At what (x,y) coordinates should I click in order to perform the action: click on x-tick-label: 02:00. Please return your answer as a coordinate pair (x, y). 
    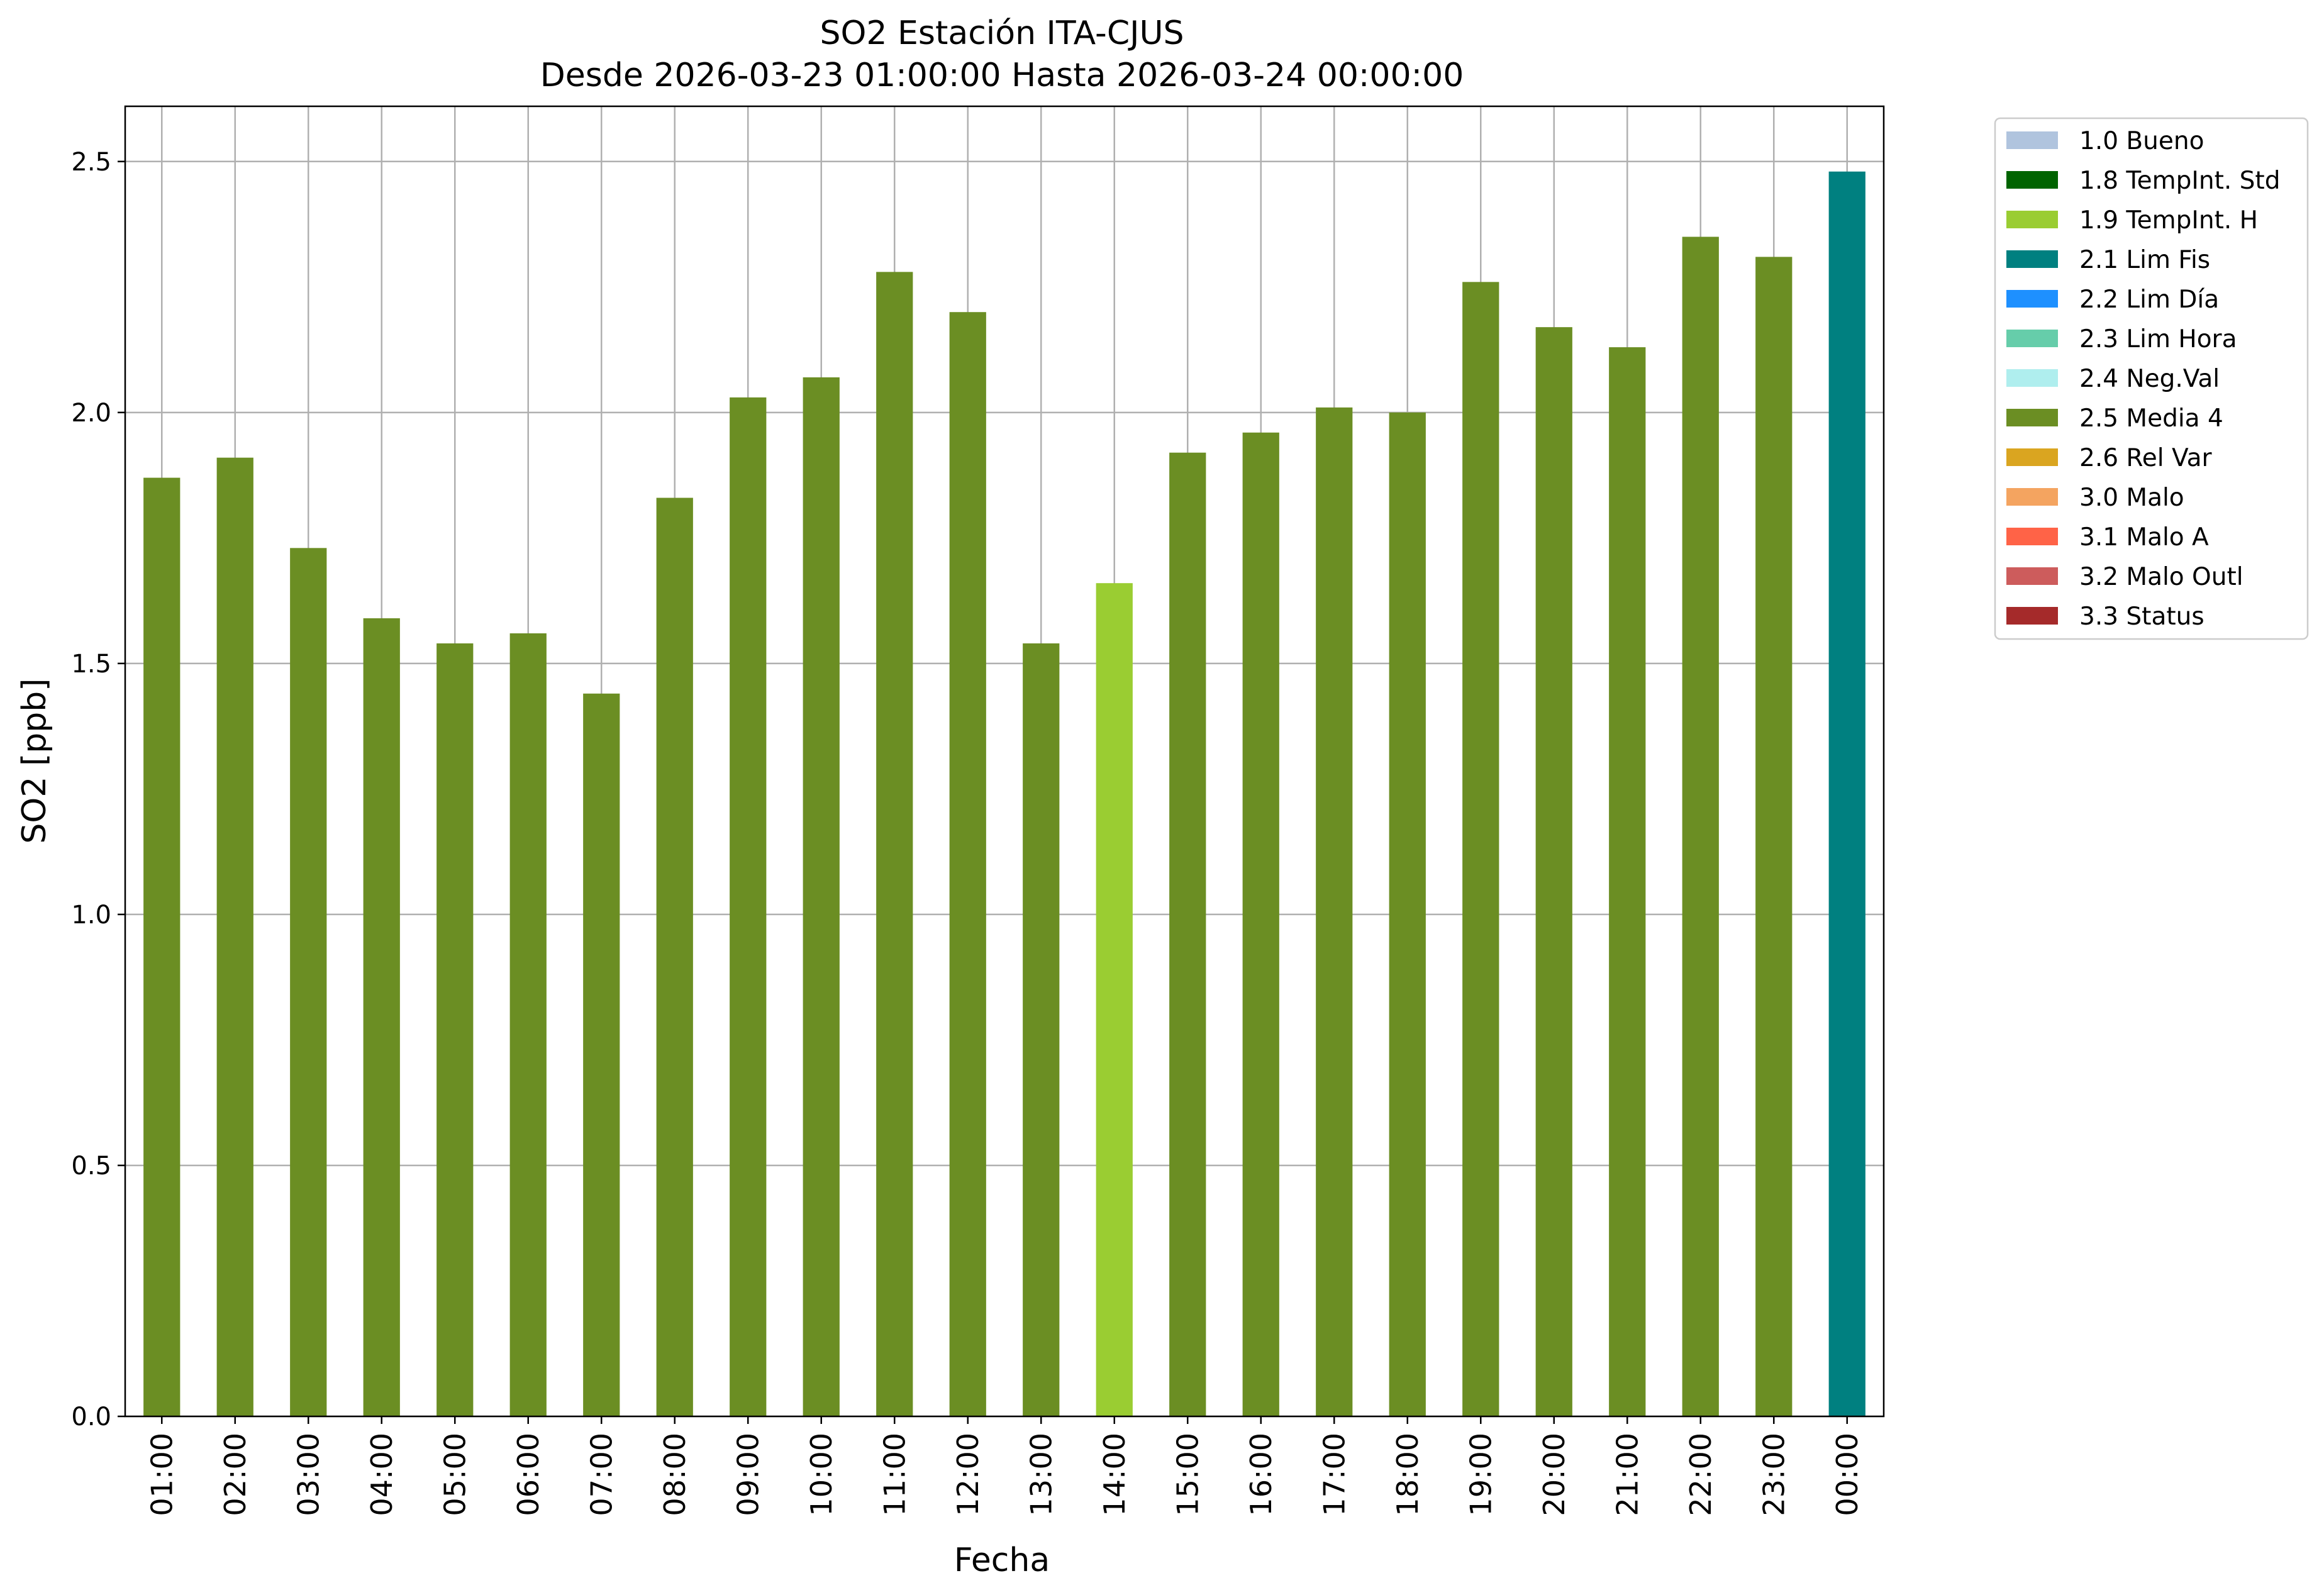
    Looking at the image, I should click on (235, 1474).